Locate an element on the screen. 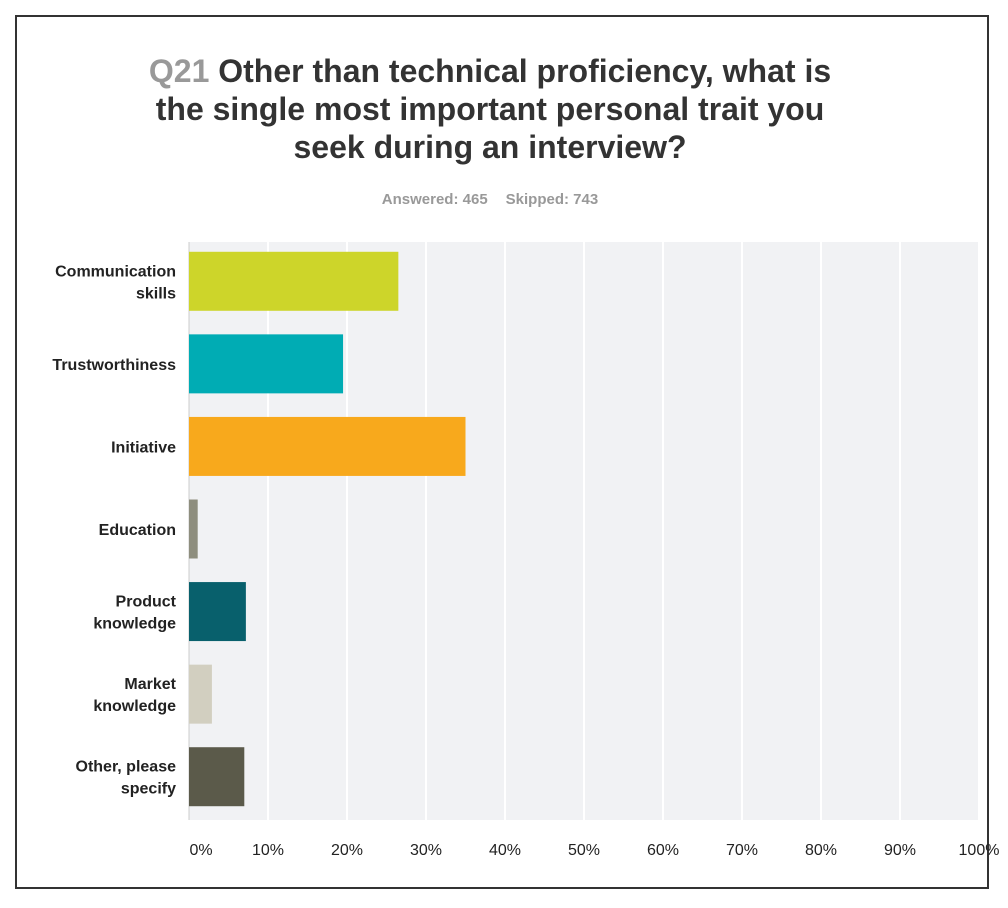  x-tick-label: 30% is located at coordinates (426, 850).